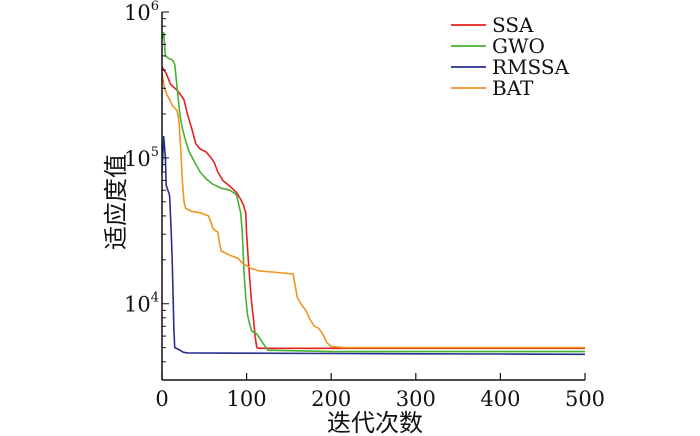 This screenshot has height=436, width=700. What do you see at coordinates (375, 422) in the screenshot?
I see `x-axis-label: 迭代次数` at bounding box center [375, 422].